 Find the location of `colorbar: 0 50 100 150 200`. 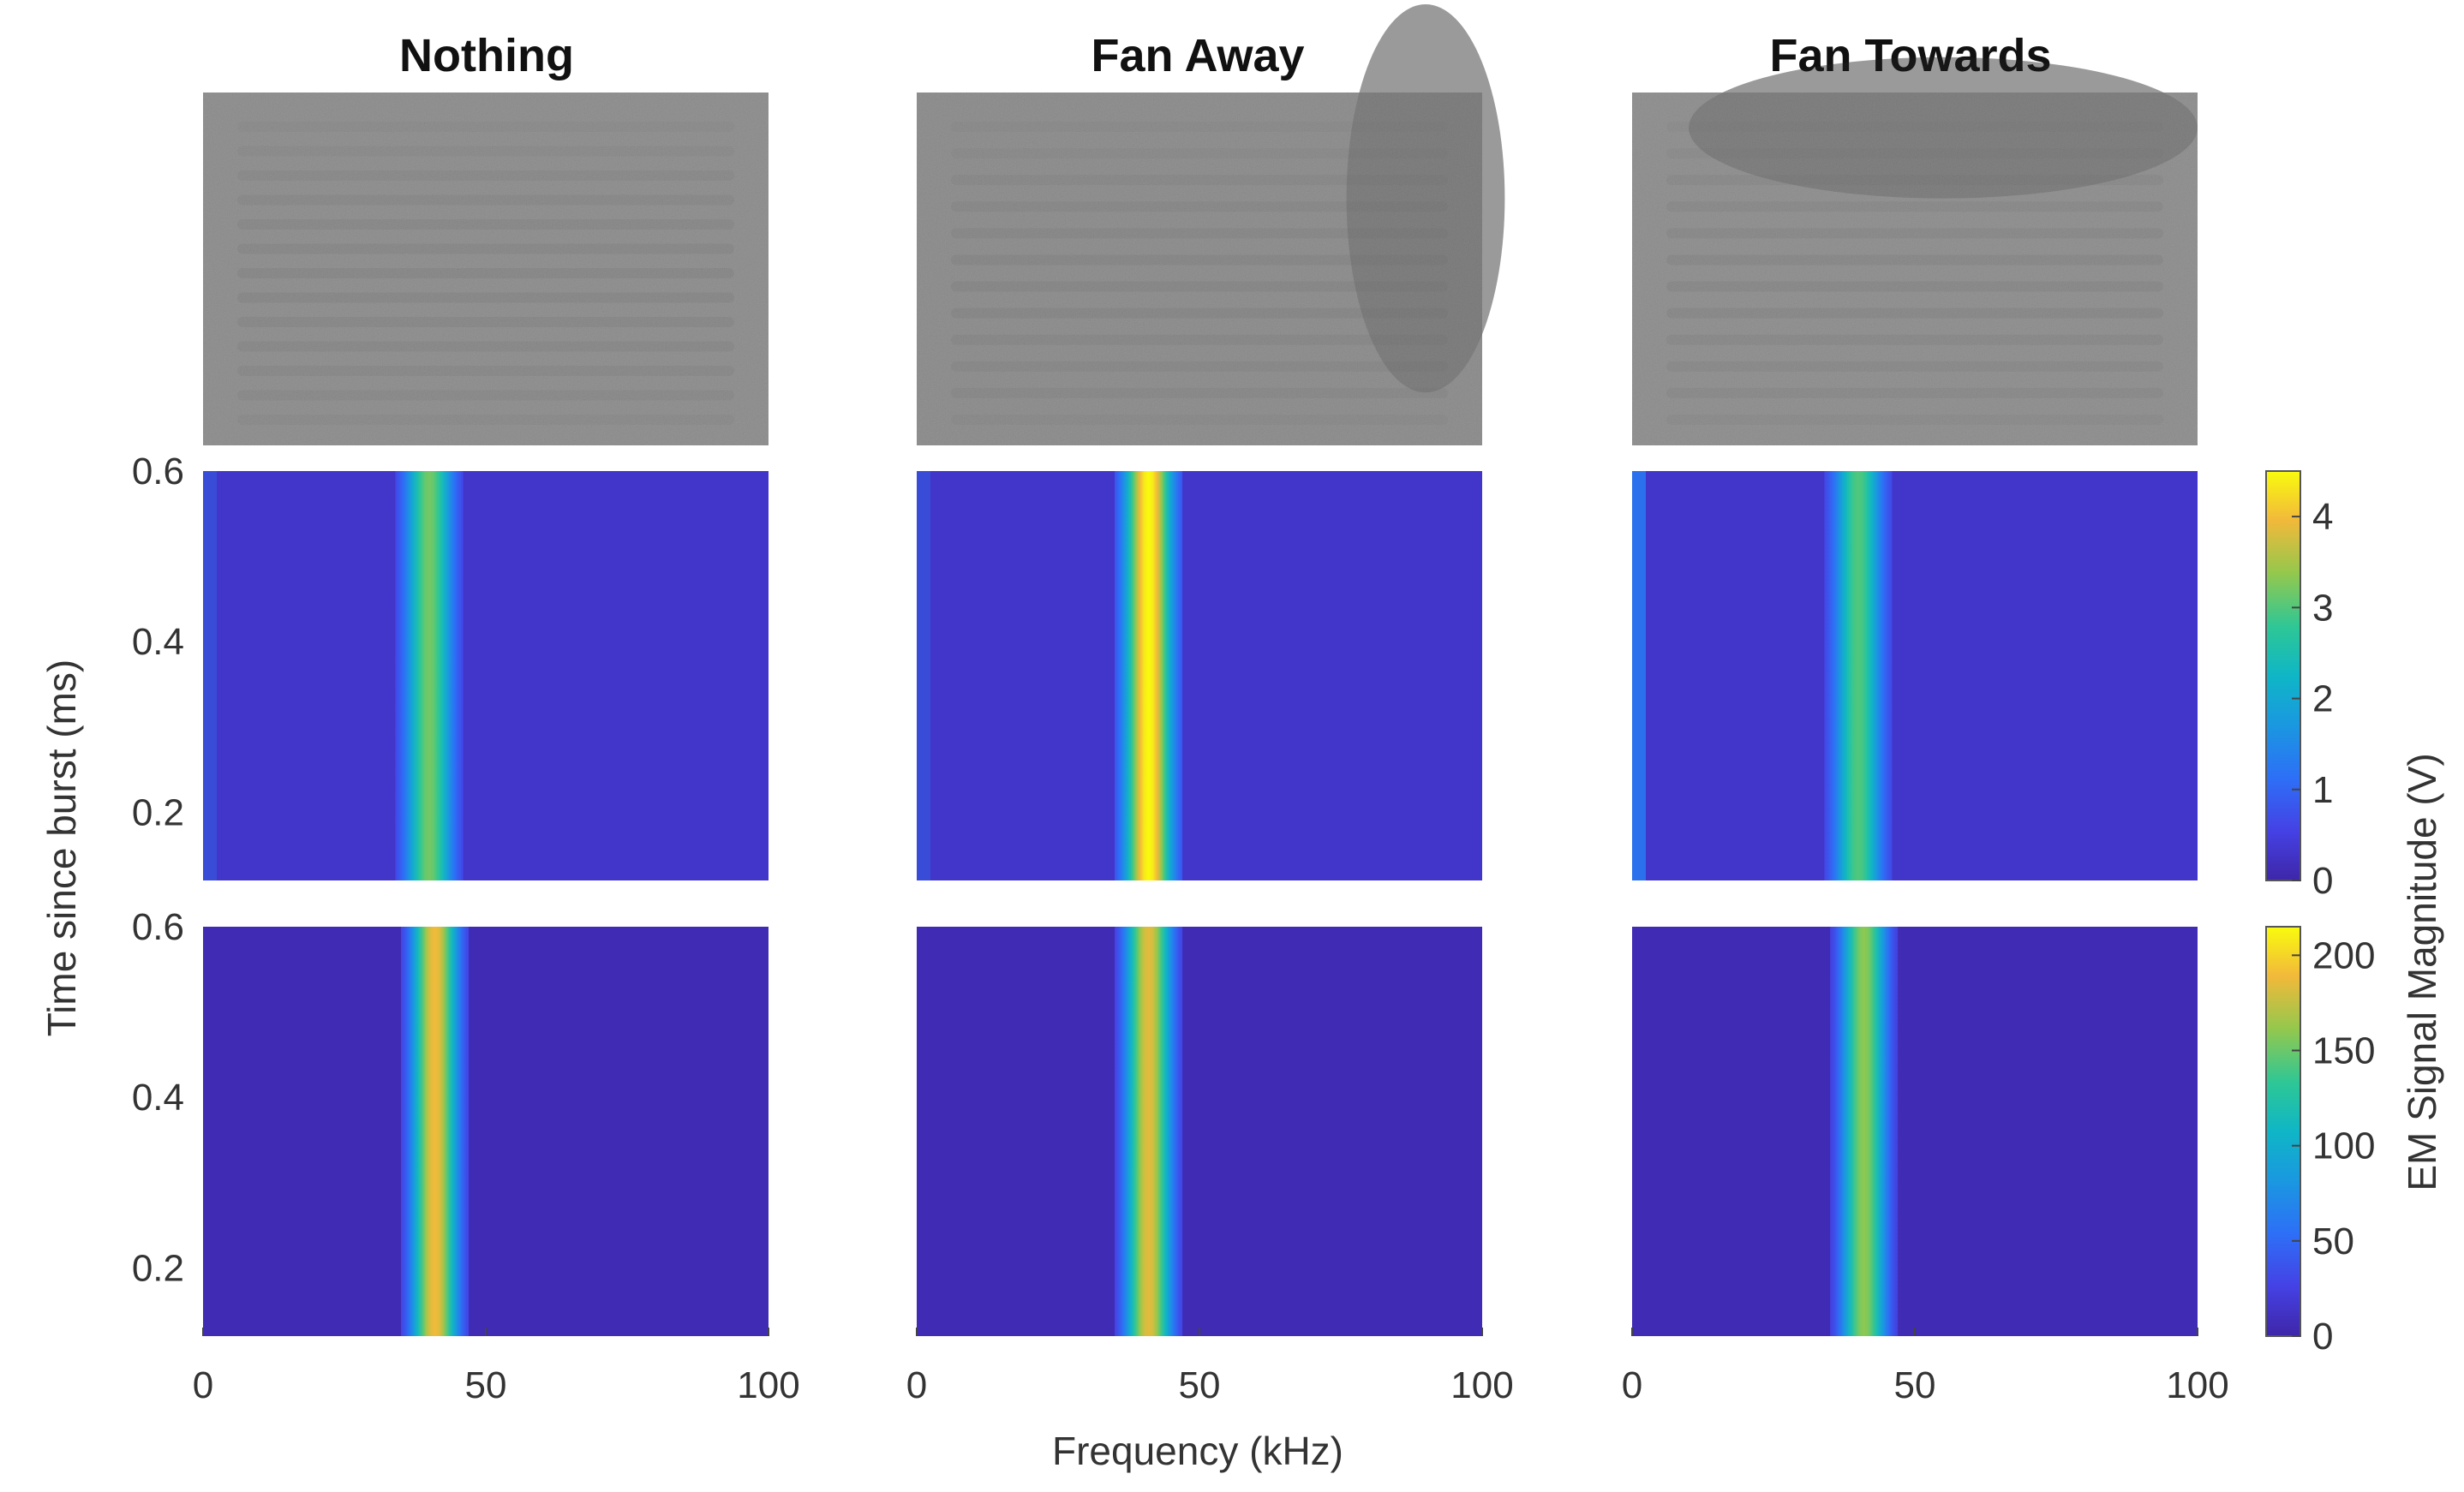

colorbar: 0 50 100 150 200 is located at coordinates (2320, 1142).